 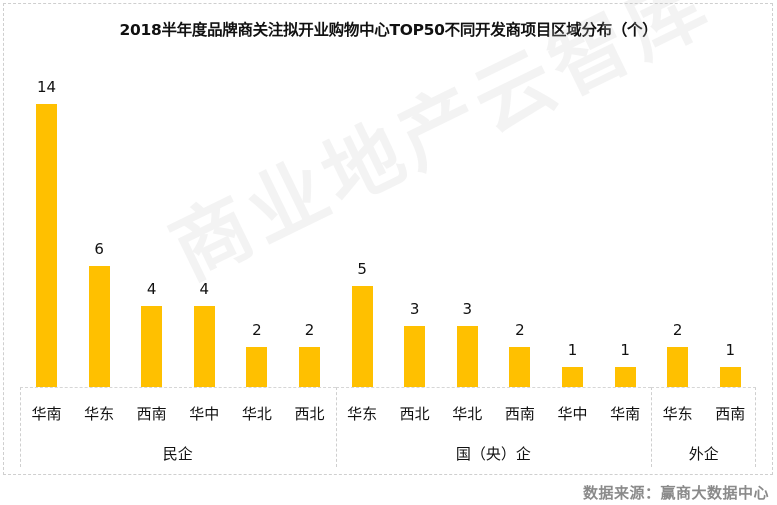 I want to click on group-label: 国（央）企, so click(x=493, y=454).